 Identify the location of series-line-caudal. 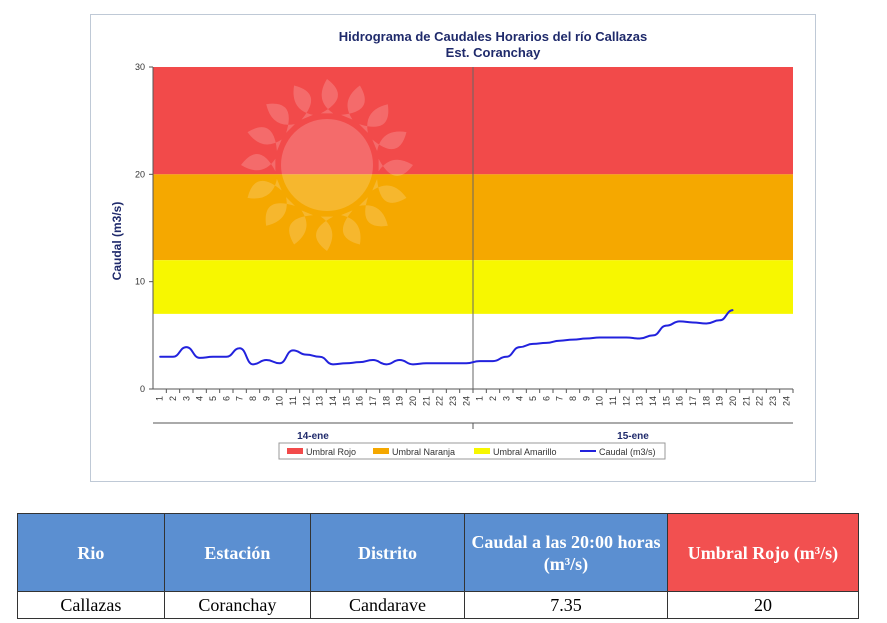
(446, 337).